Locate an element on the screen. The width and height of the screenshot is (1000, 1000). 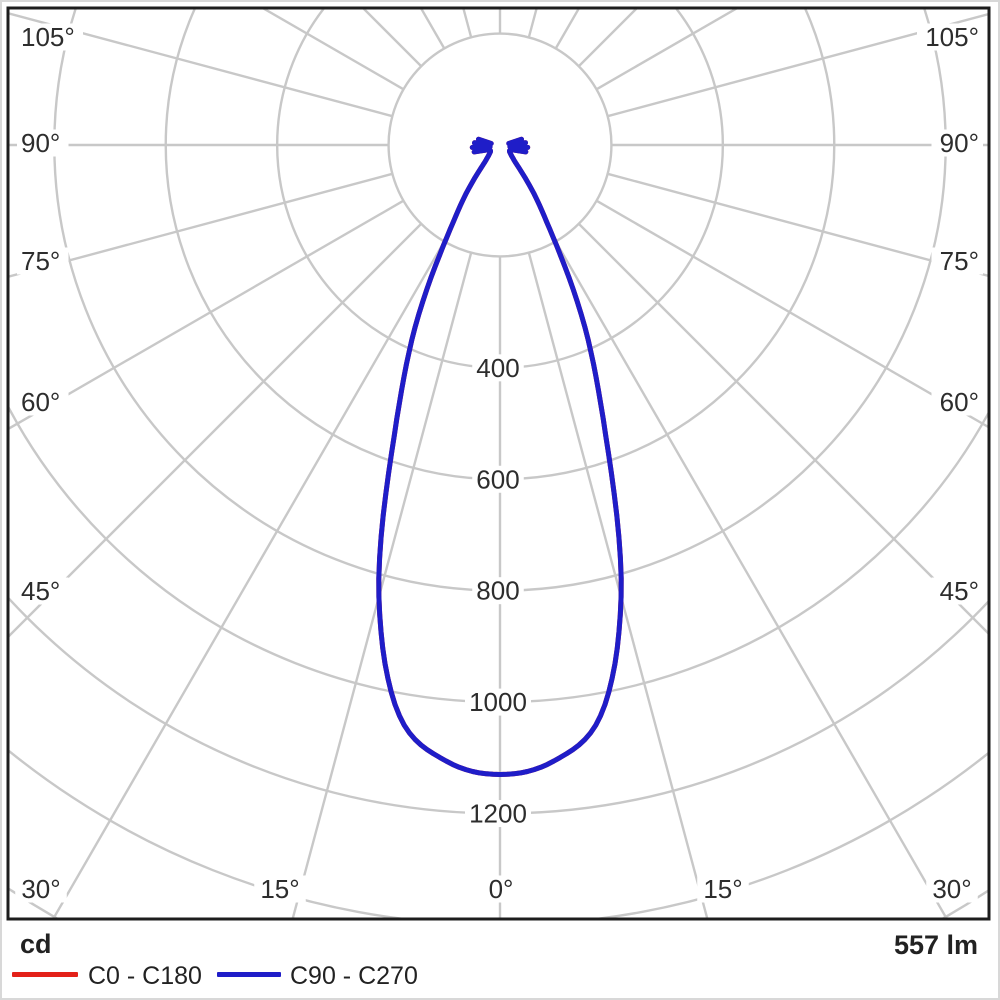
angle-label-left-60deg: 60° is located at coordinates (40, 402).